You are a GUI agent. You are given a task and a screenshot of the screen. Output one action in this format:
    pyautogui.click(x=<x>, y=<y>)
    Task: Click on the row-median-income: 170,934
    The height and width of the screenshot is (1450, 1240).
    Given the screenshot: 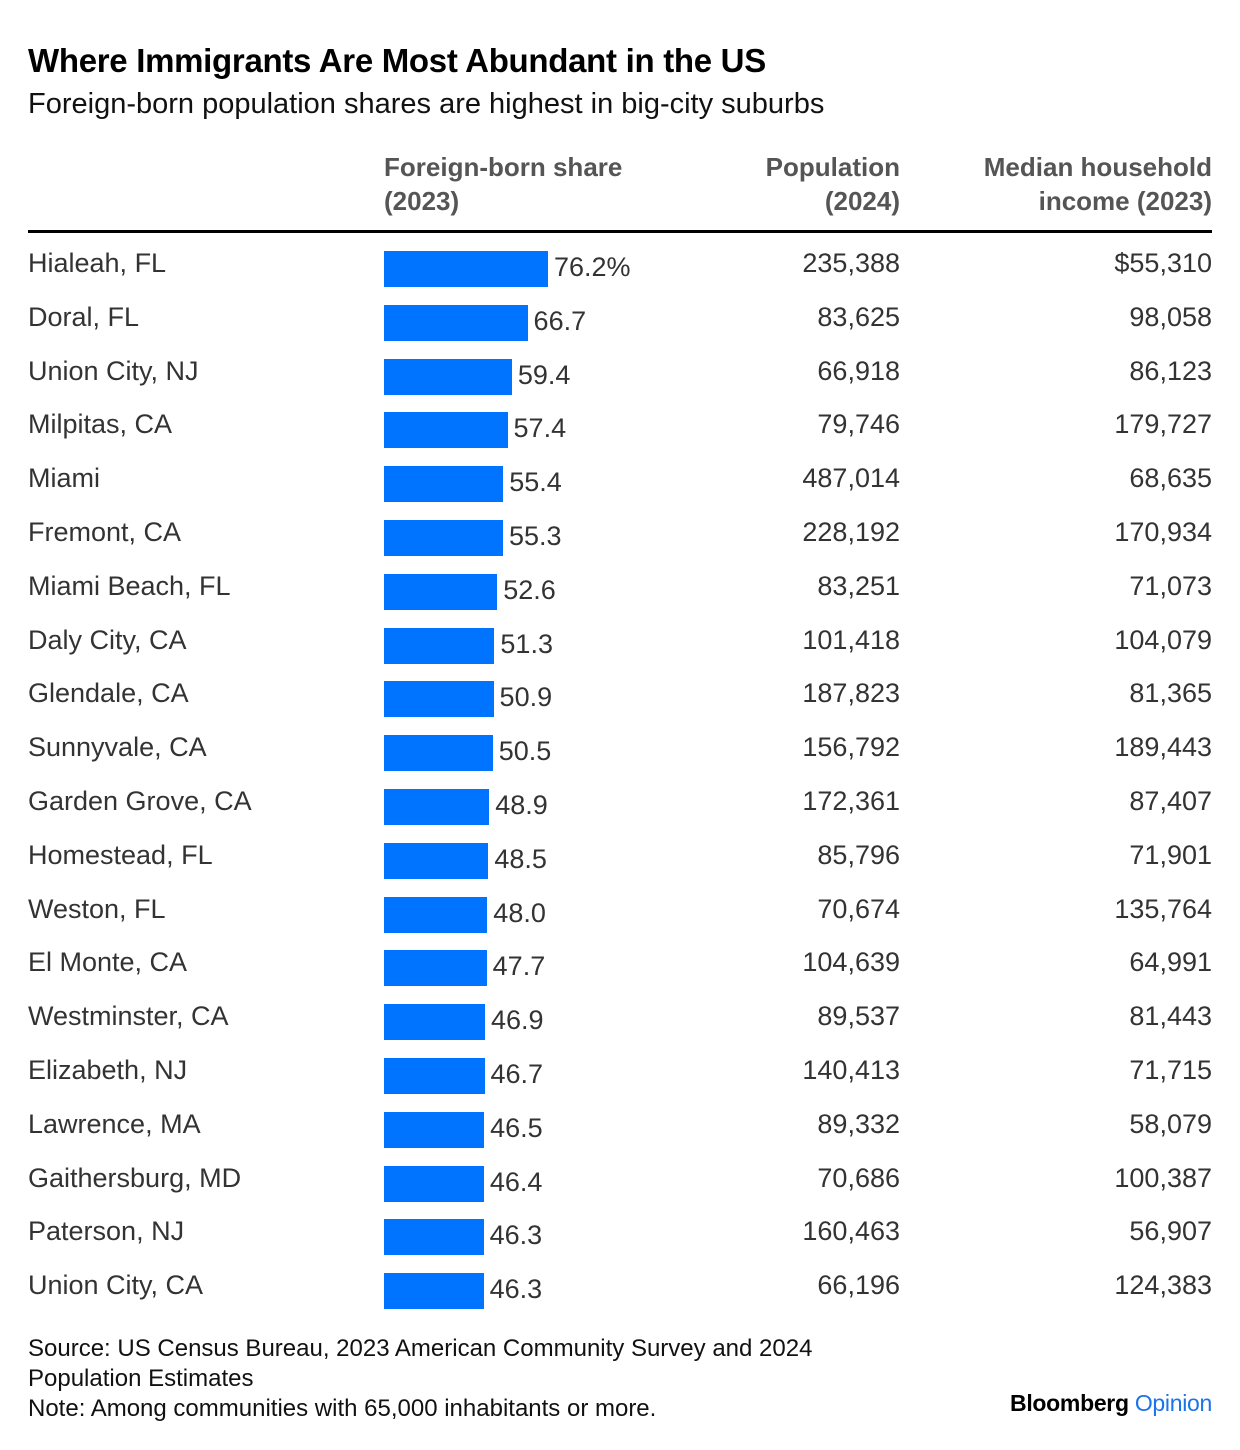 What is the action you would take?
    pyautogui.click(x=1163, y=532)
    